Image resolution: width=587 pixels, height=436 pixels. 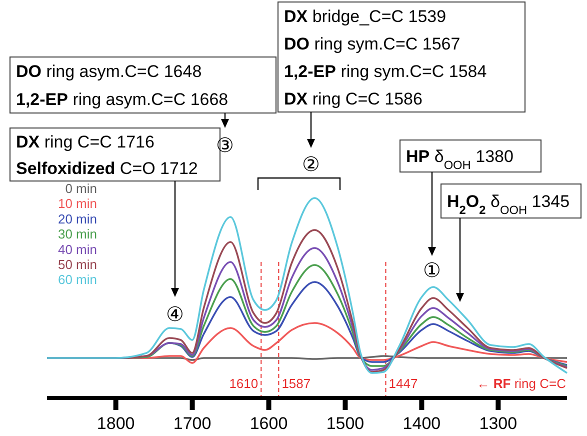 What do you see at coordinates (311, 164) in the screenshot?
I see `text: ②` at bounding box center [311, 164].